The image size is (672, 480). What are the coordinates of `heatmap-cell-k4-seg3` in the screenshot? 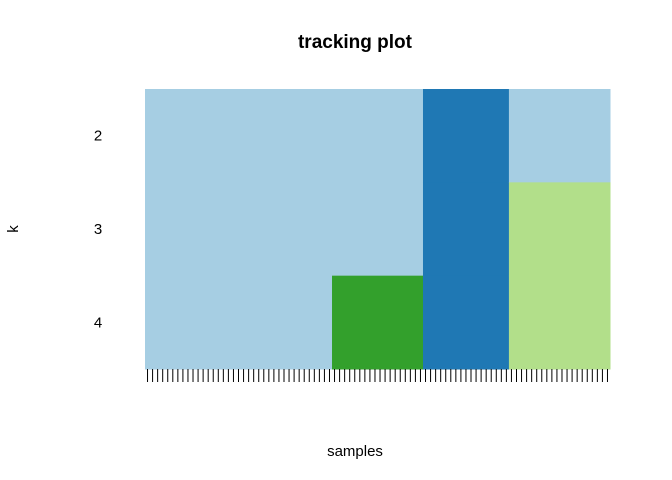 It's located at (559, 322).